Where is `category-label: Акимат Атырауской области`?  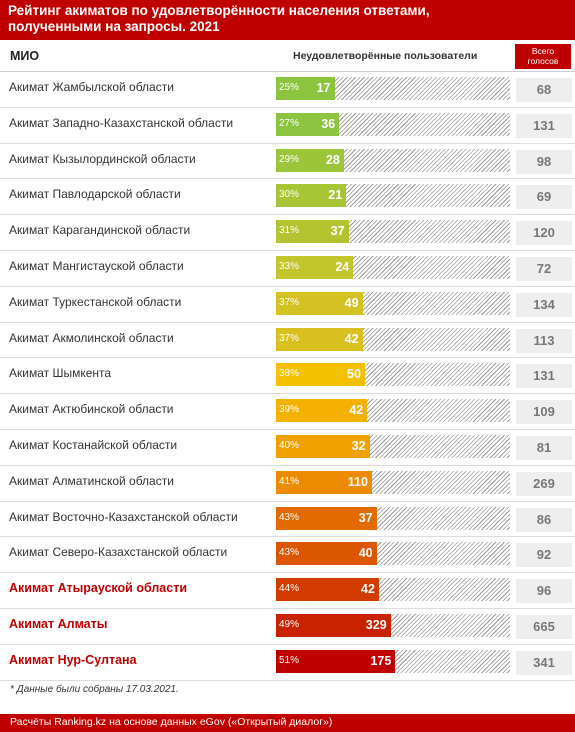
category-label: Акимат Атырауской области is located at coordinates (98, 588).